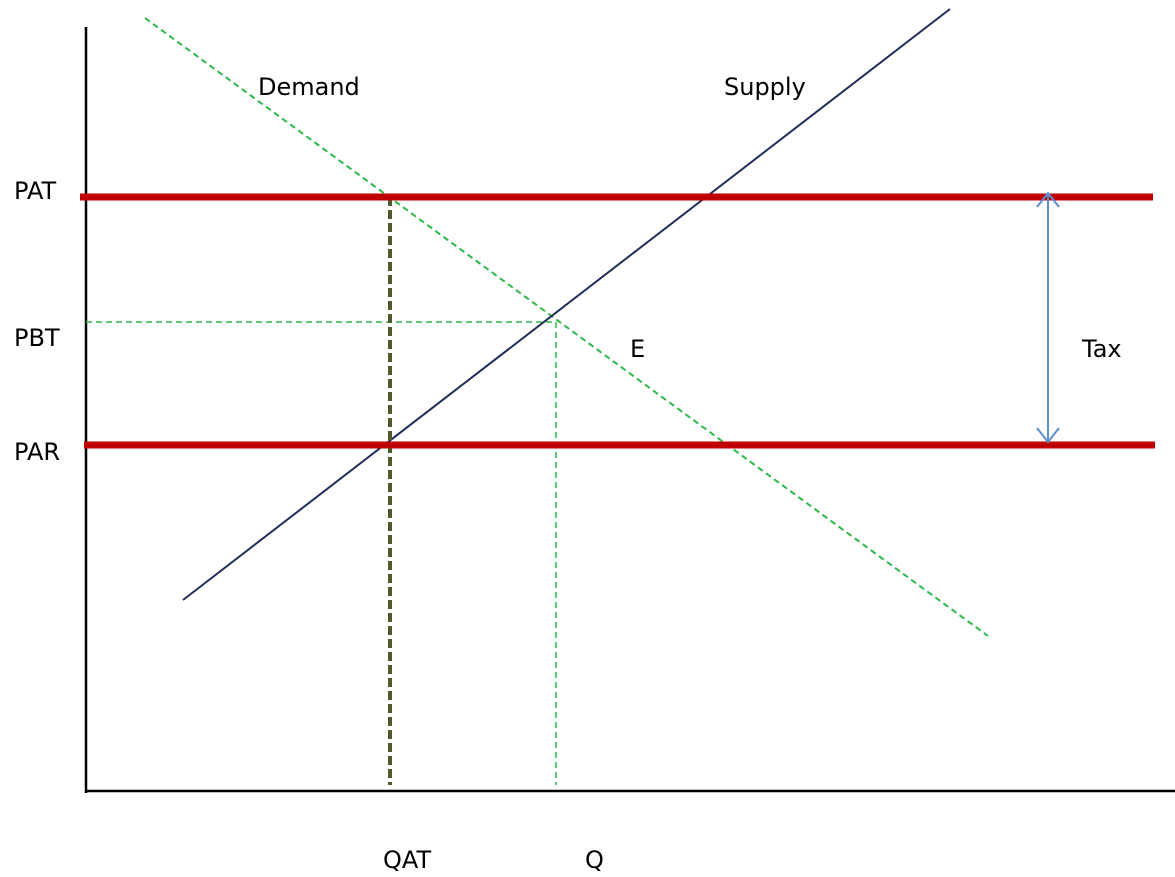 This screenshot has width=1175, height=877. Describe the element at coordinates (37, 452) in the screenshot. I see `par-label: PAR` at that location.